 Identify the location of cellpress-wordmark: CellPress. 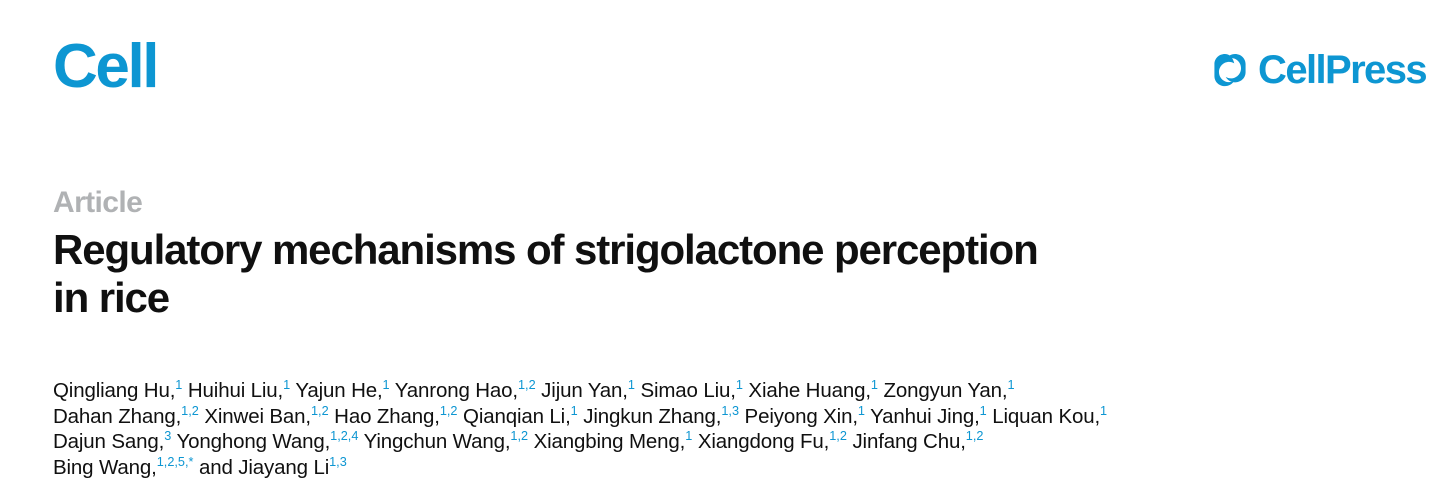
(1343, 70).